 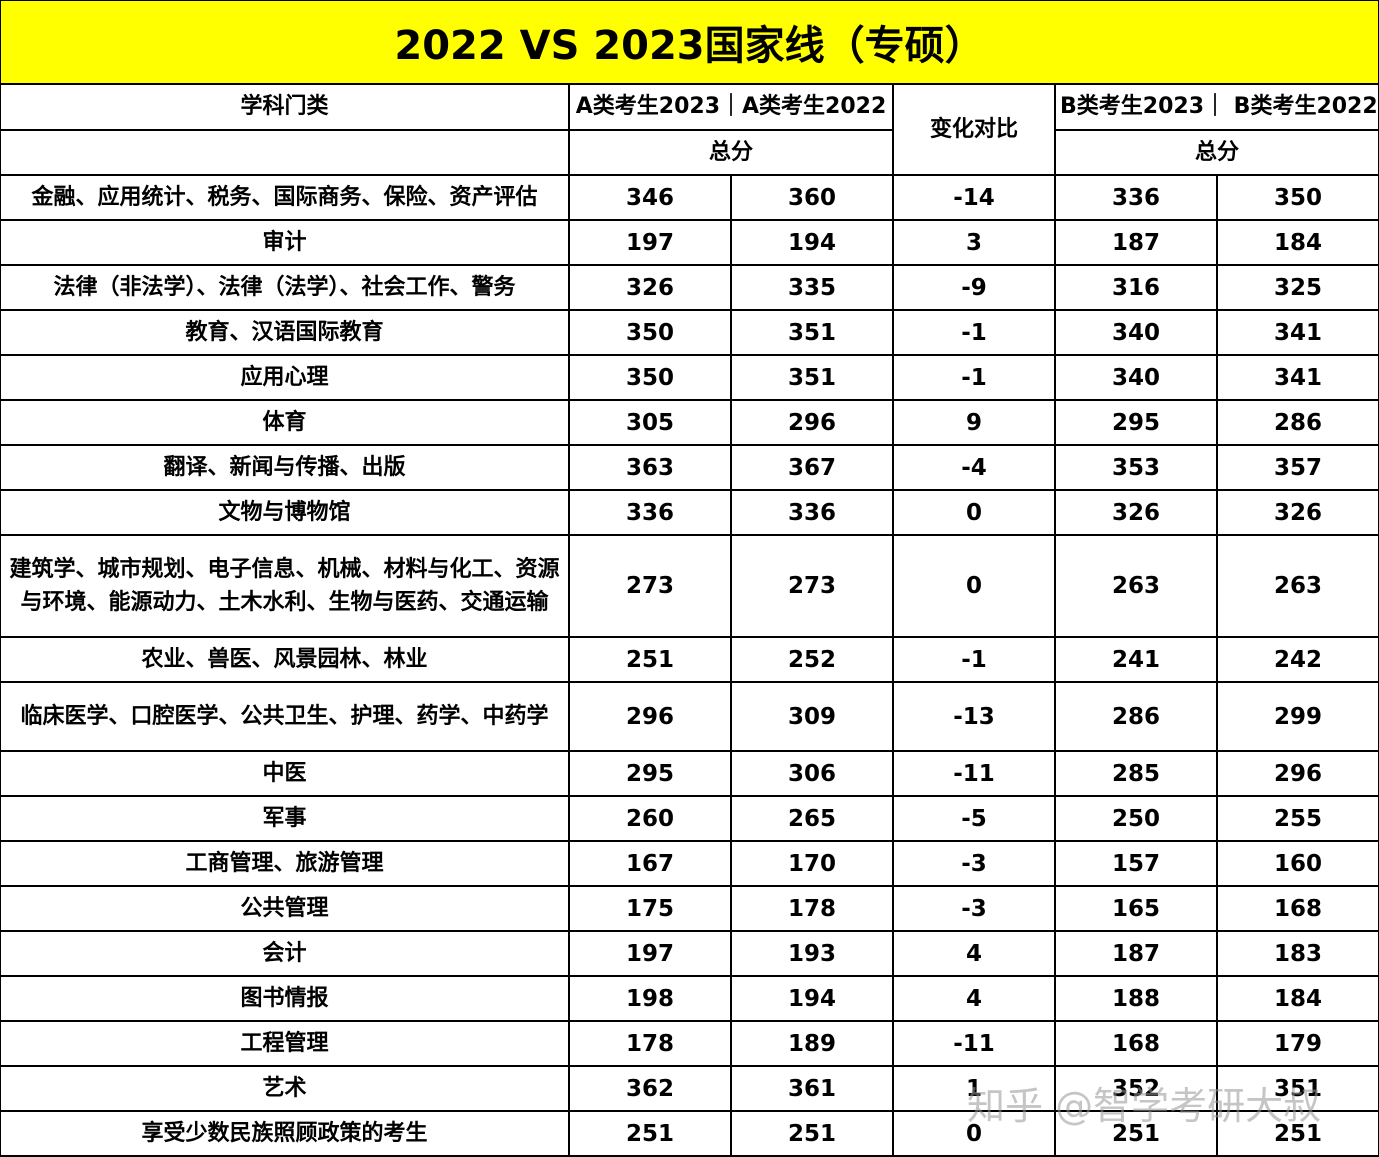 I want to click on b2023-score-cell: 188, so click(x=1136, y=998).